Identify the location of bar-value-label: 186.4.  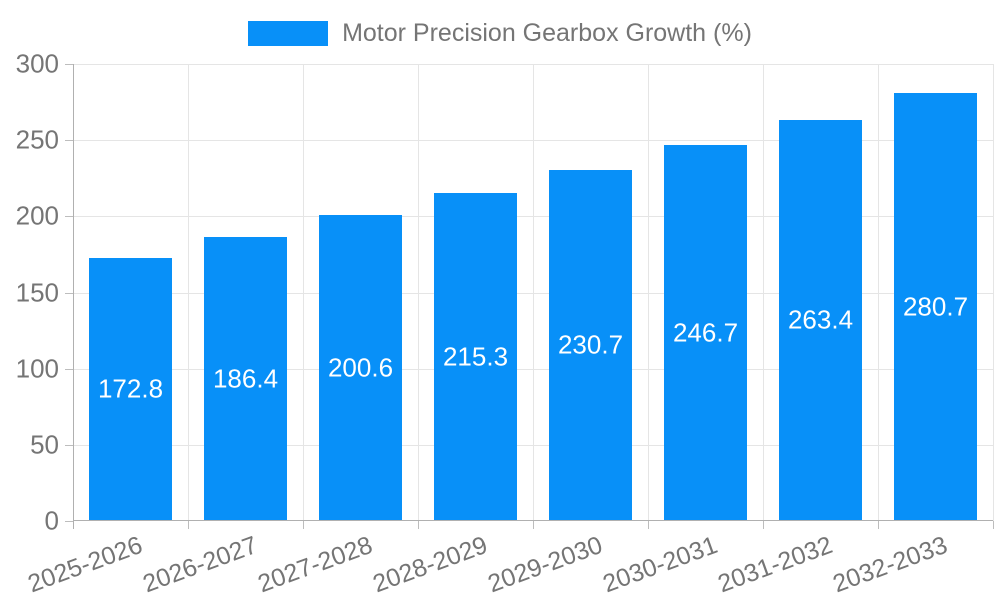
(245, 378).